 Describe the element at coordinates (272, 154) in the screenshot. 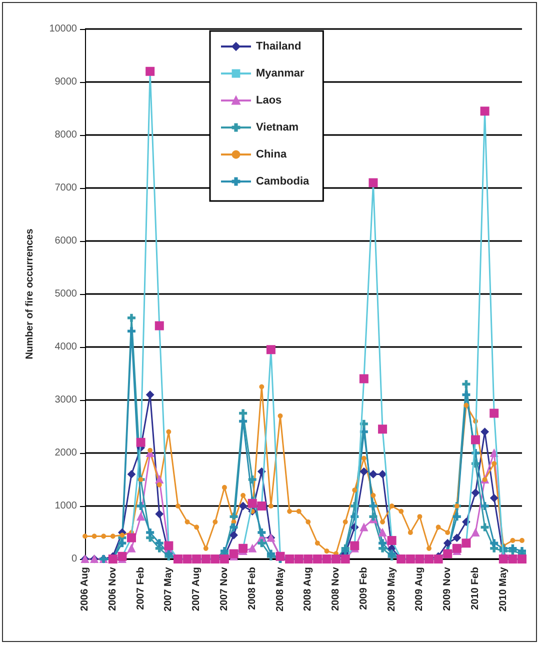

I see `legend-label: China` at that location.